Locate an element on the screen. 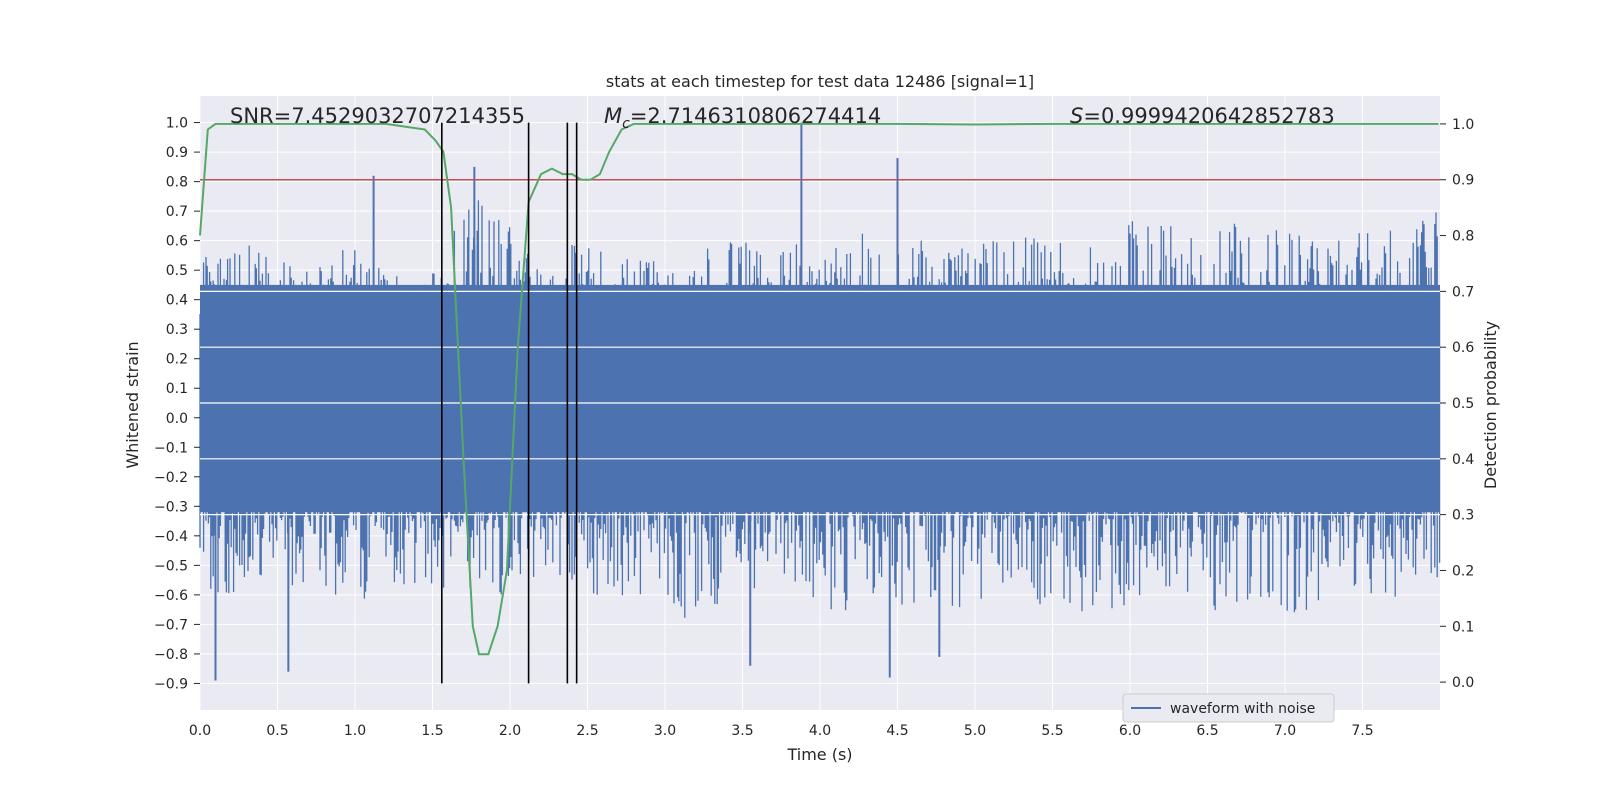  x-tick-label: 2.0 is located at coordinates (510, 731).